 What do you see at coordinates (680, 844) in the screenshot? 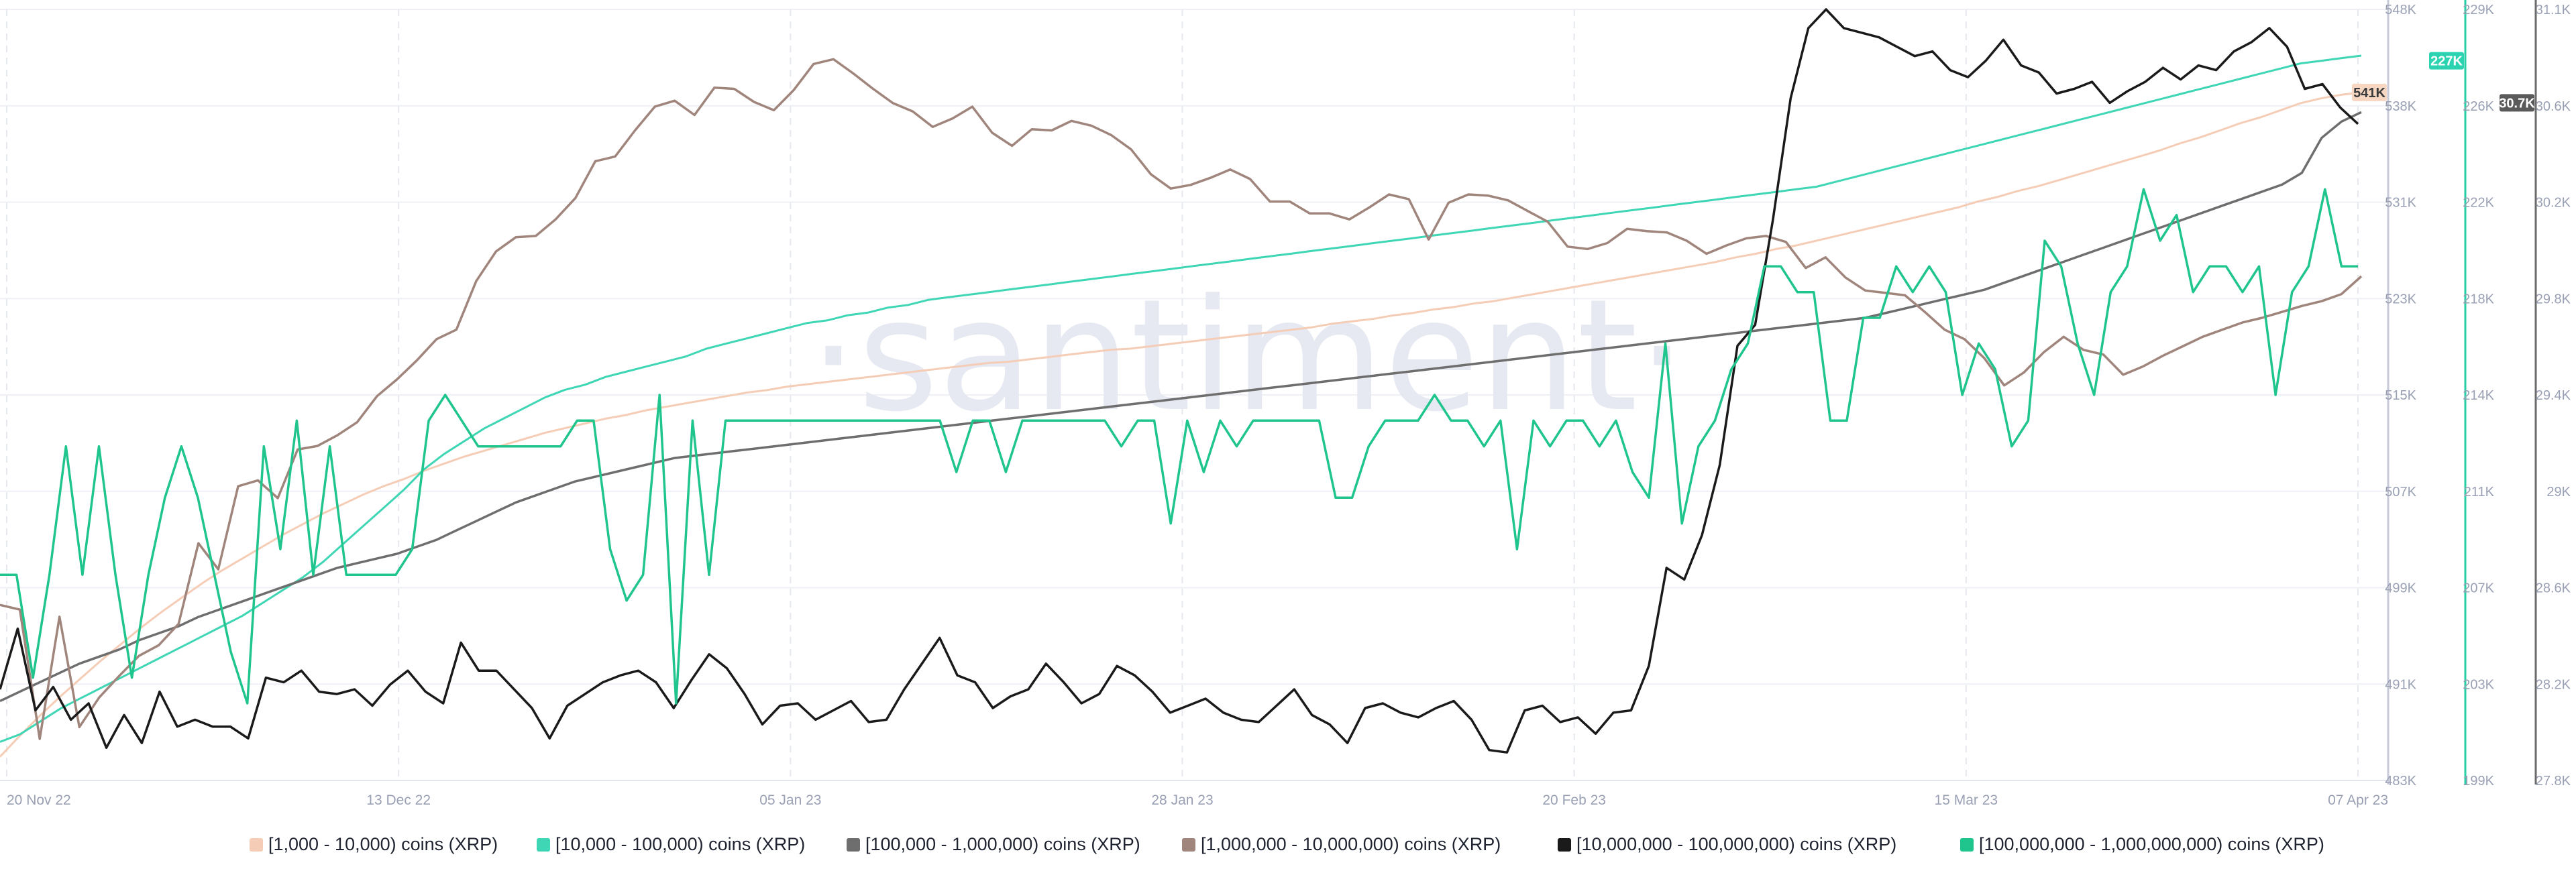
I see `legend-label: [10,000 - 100,000) coins (XRP)` at bounding box center [680, 844].